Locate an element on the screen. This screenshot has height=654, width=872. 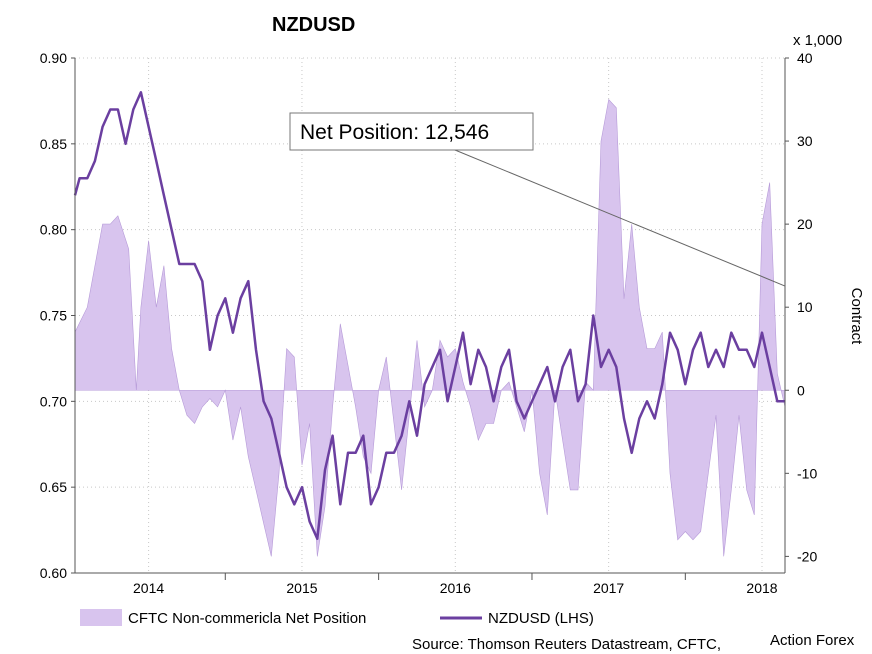
legend-label-net-position: CFTC Non-commericla Net Position is located at coordinates (247, 618).